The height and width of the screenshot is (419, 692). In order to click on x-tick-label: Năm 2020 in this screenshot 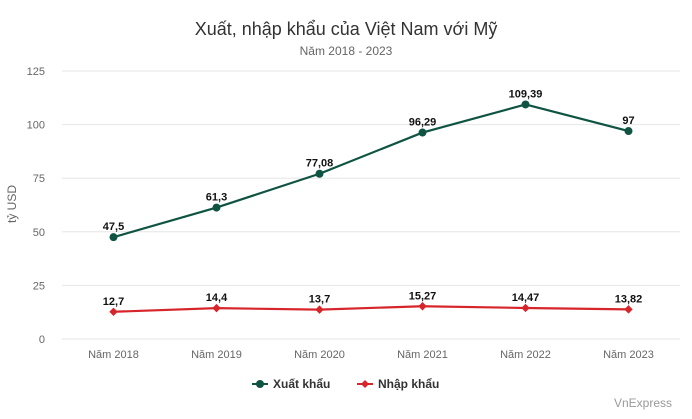, I will do `click(319, 355)`.